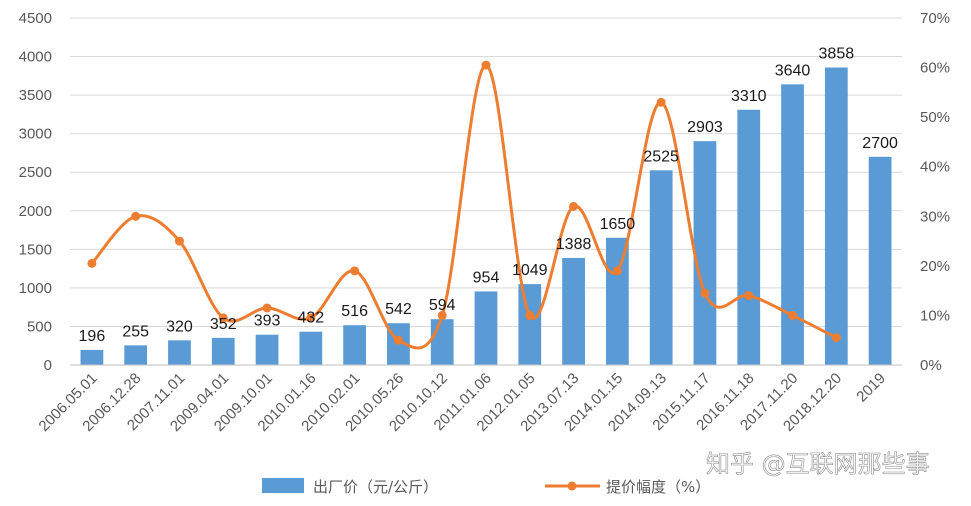  I want to click on bar-value-label: 393, so click(267, 321).